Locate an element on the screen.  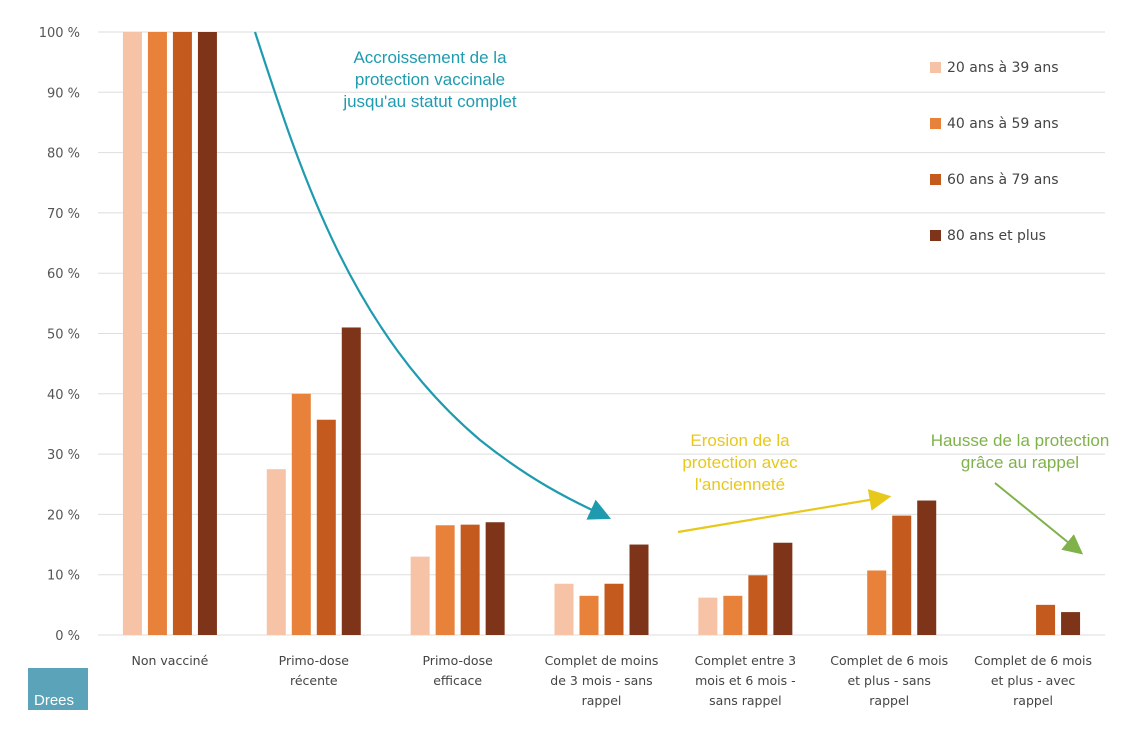
x-tick-label-line: sans rappel is located at coordinates (745, 700).